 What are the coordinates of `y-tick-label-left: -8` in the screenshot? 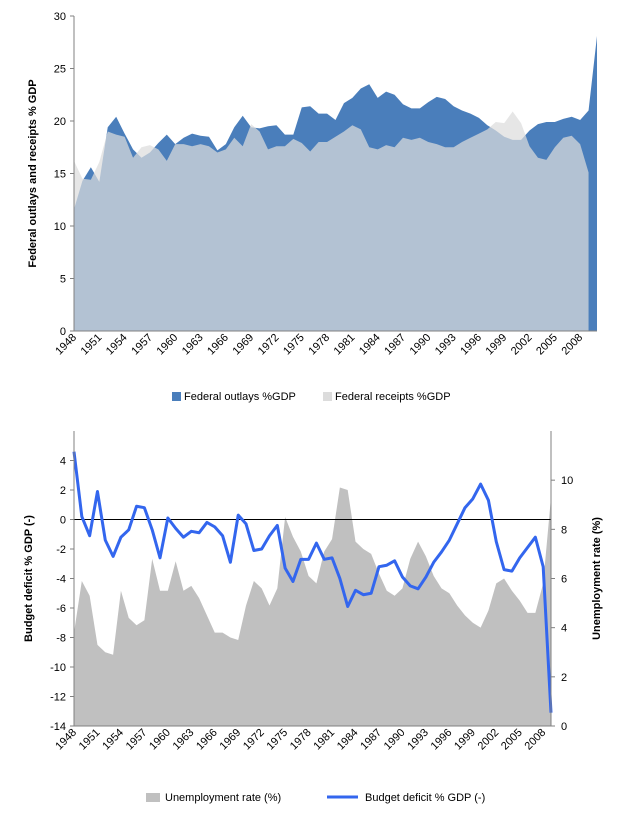 It's located at (61, 639).